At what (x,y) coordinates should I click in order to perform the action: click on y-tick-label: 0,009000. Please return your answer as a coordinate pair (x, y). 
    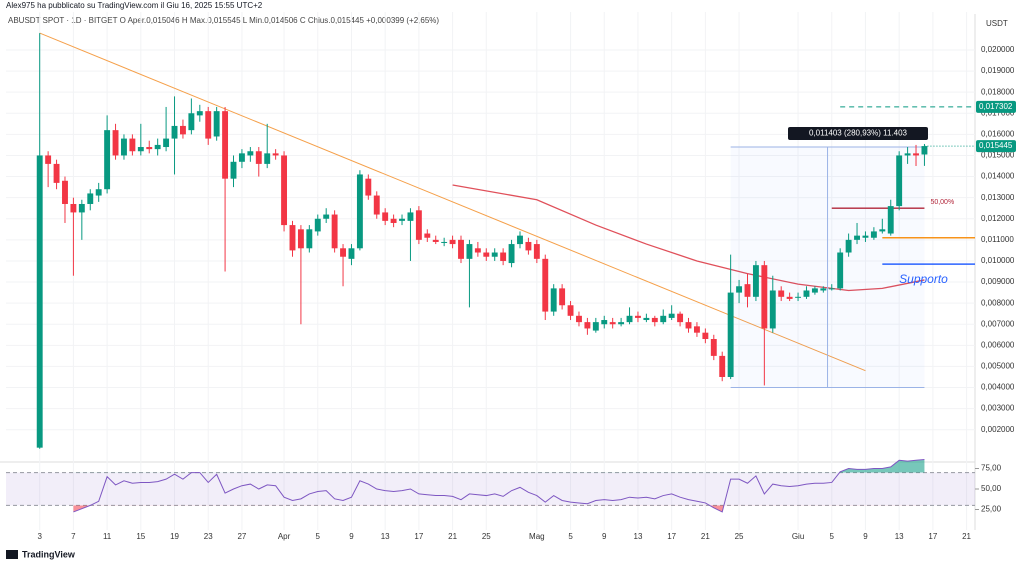
    Looking at the image, I should click on (998, 281).